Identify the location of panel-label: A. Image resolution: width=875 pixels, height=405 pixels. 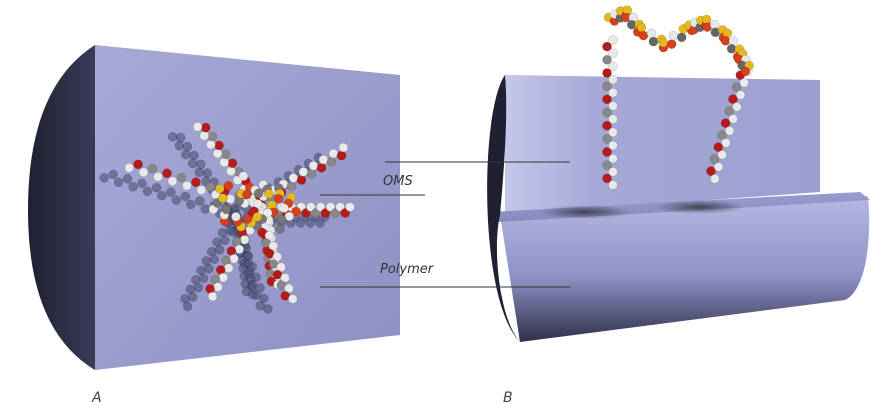
(96, 397).